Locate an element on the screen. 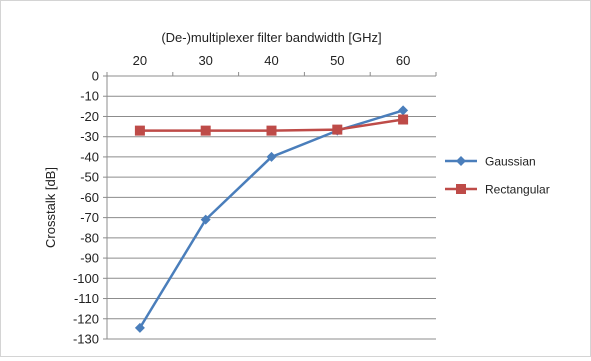 The height and width of the screenshot is (361, 591). y-tick-label: -10 is located at coordinates (89, 96).